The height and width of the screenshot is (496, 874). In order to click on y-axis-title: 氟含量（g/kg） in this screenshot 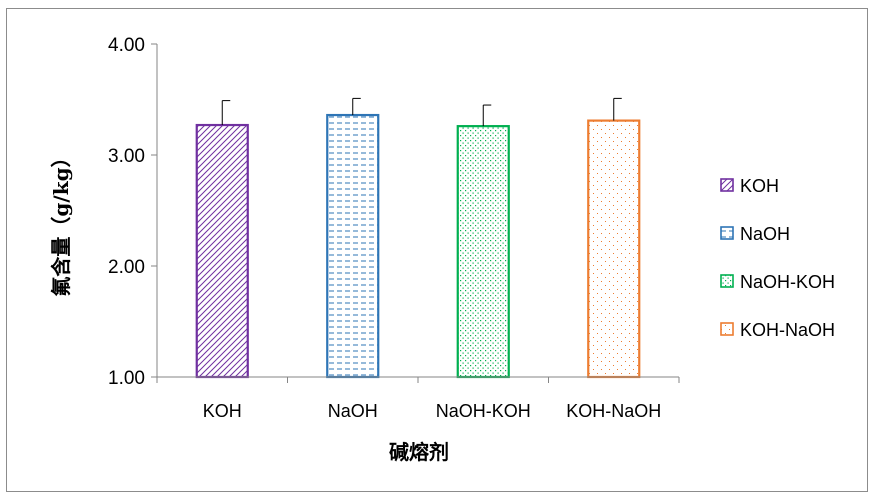, I will do `click(61, 221)`.